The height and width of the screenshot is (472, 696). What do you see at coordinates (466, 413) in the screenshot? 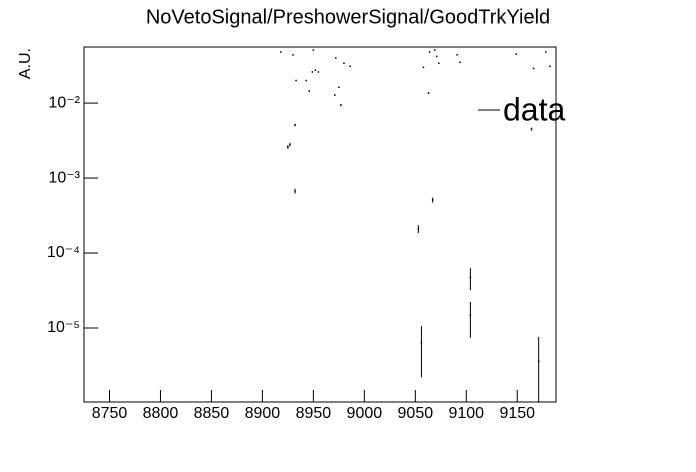
I see `x-tick-label: 9100` at bounding box center [466, 413].